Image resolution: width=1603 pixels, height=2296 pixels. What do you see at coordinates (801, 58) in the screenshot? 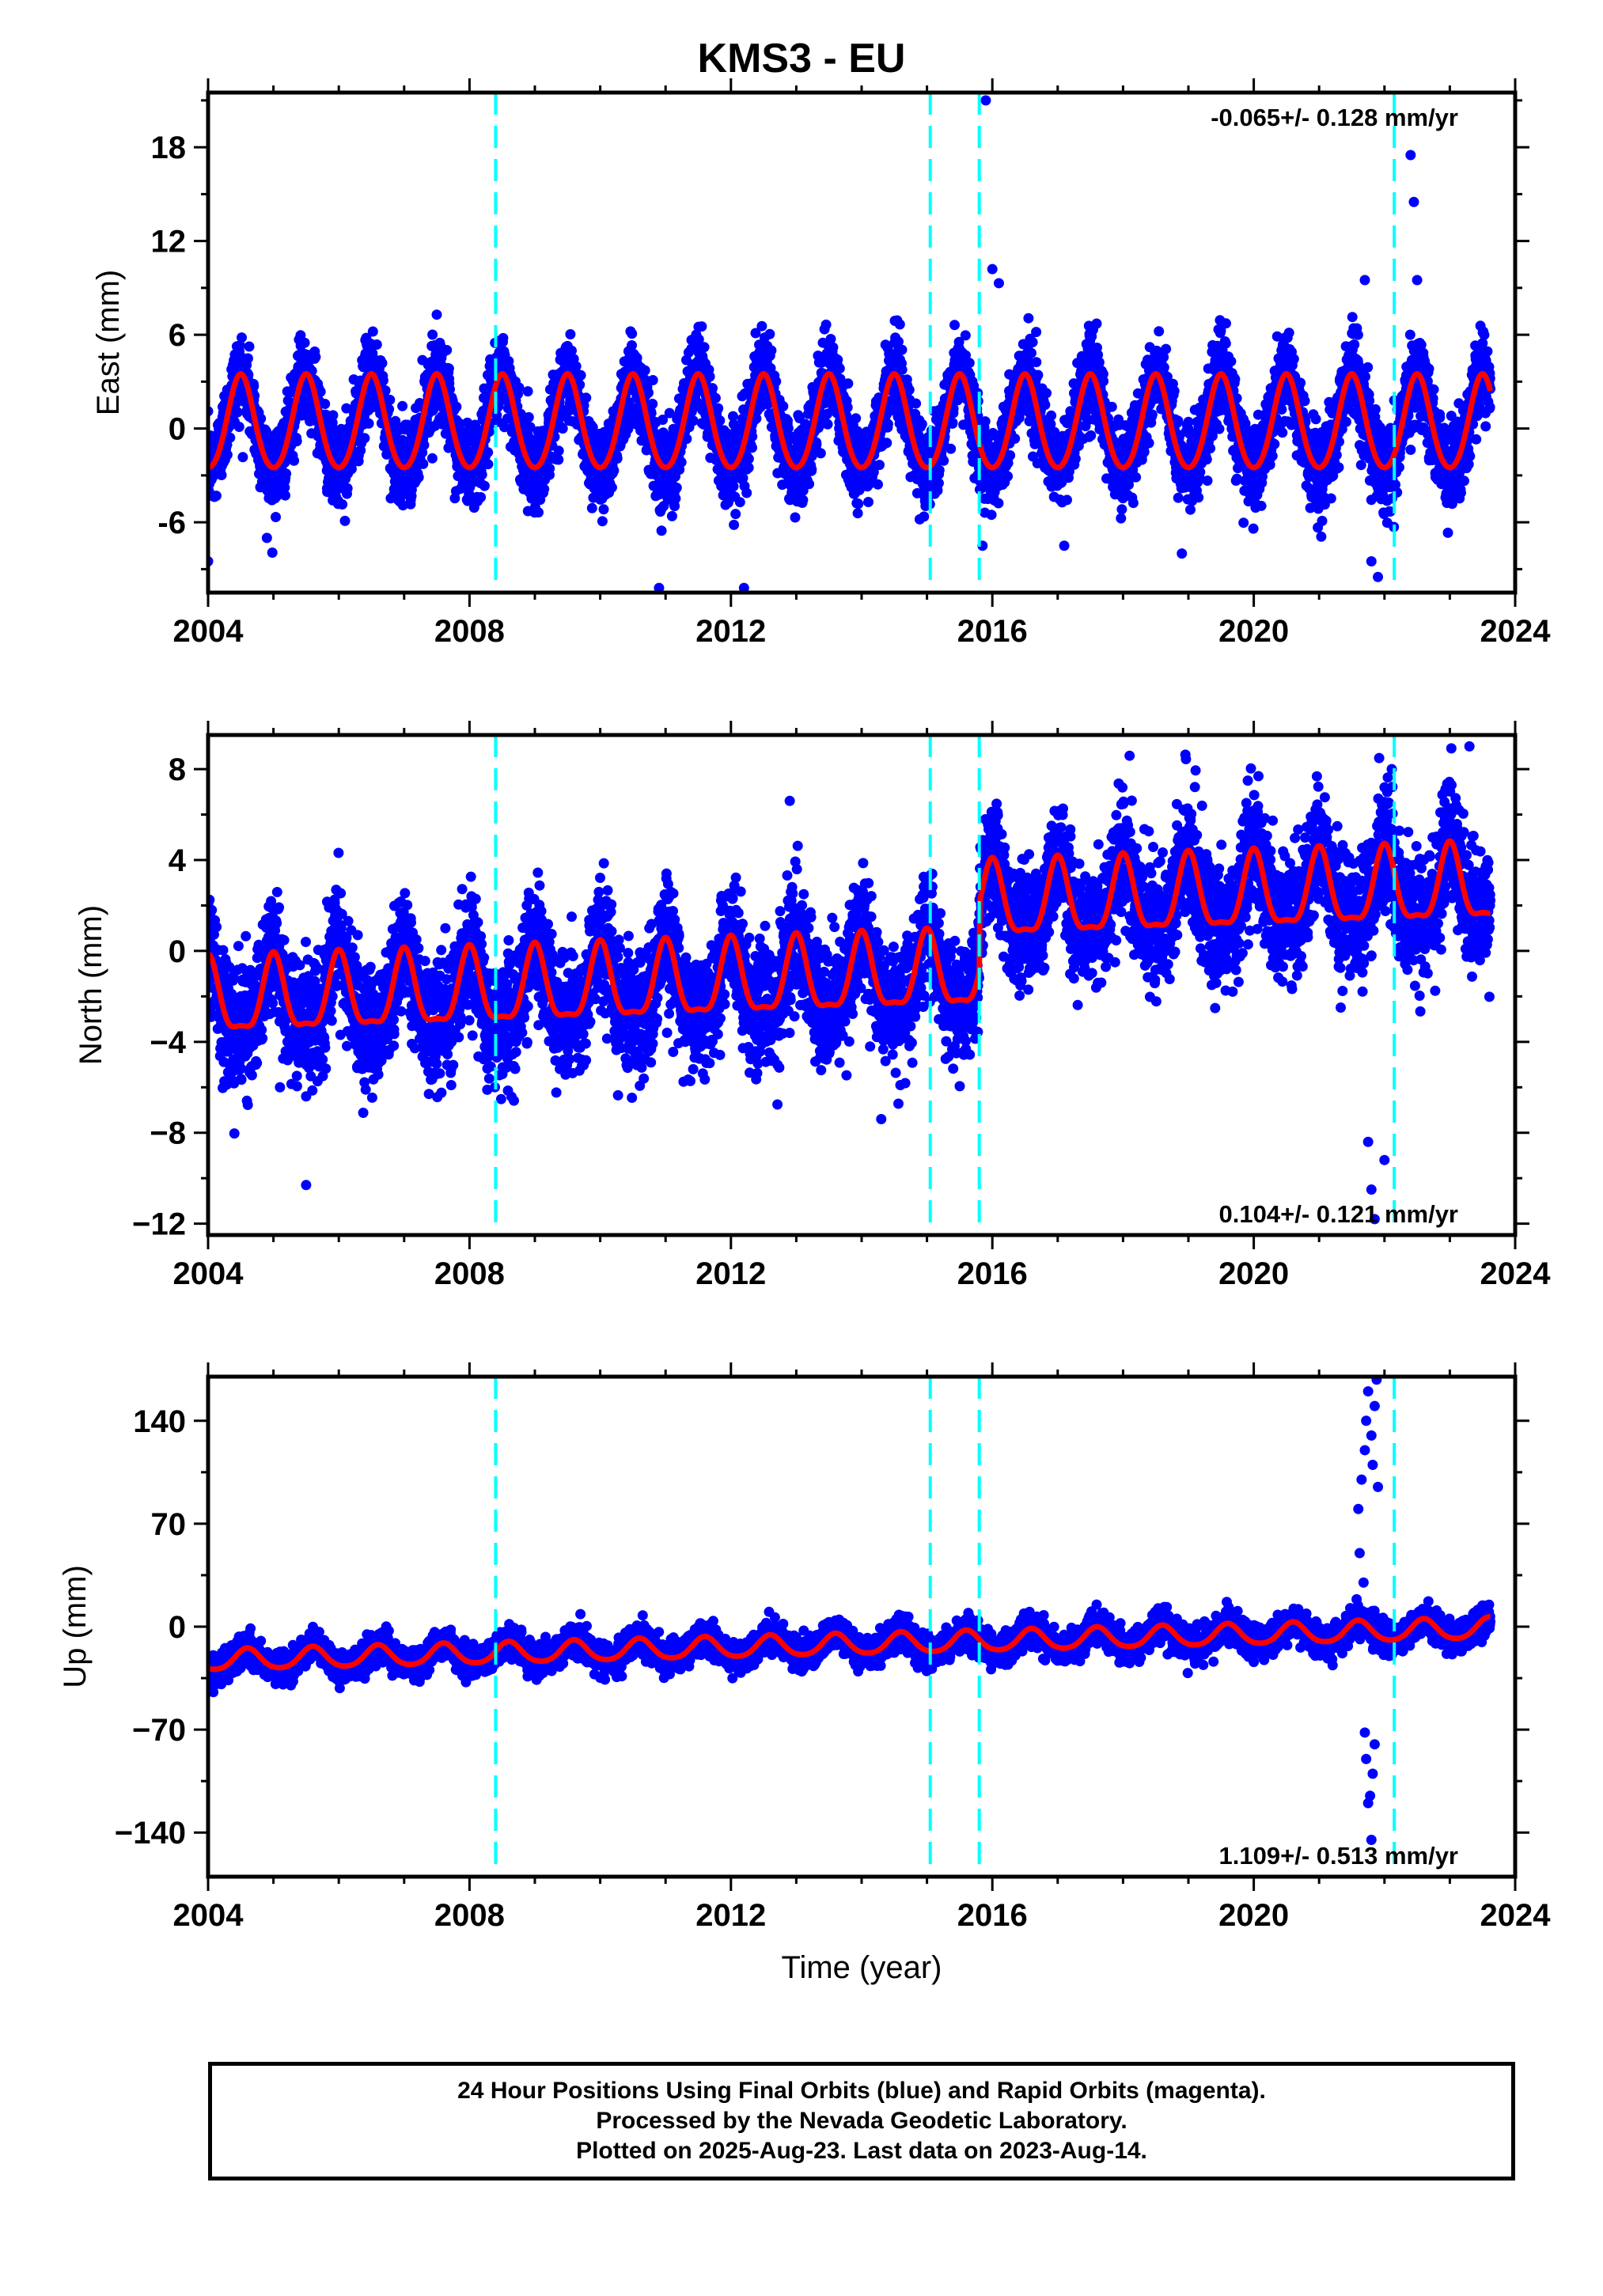
I see `page-title: KMS3 - EU` at bounding box center [801, 58].